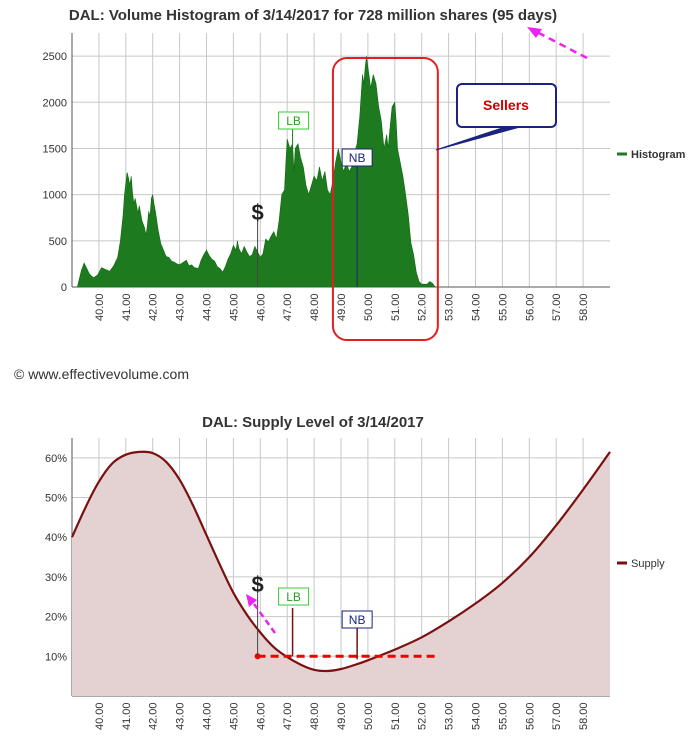  I want to click on y-tick-label: 40%, so click(56, 538).